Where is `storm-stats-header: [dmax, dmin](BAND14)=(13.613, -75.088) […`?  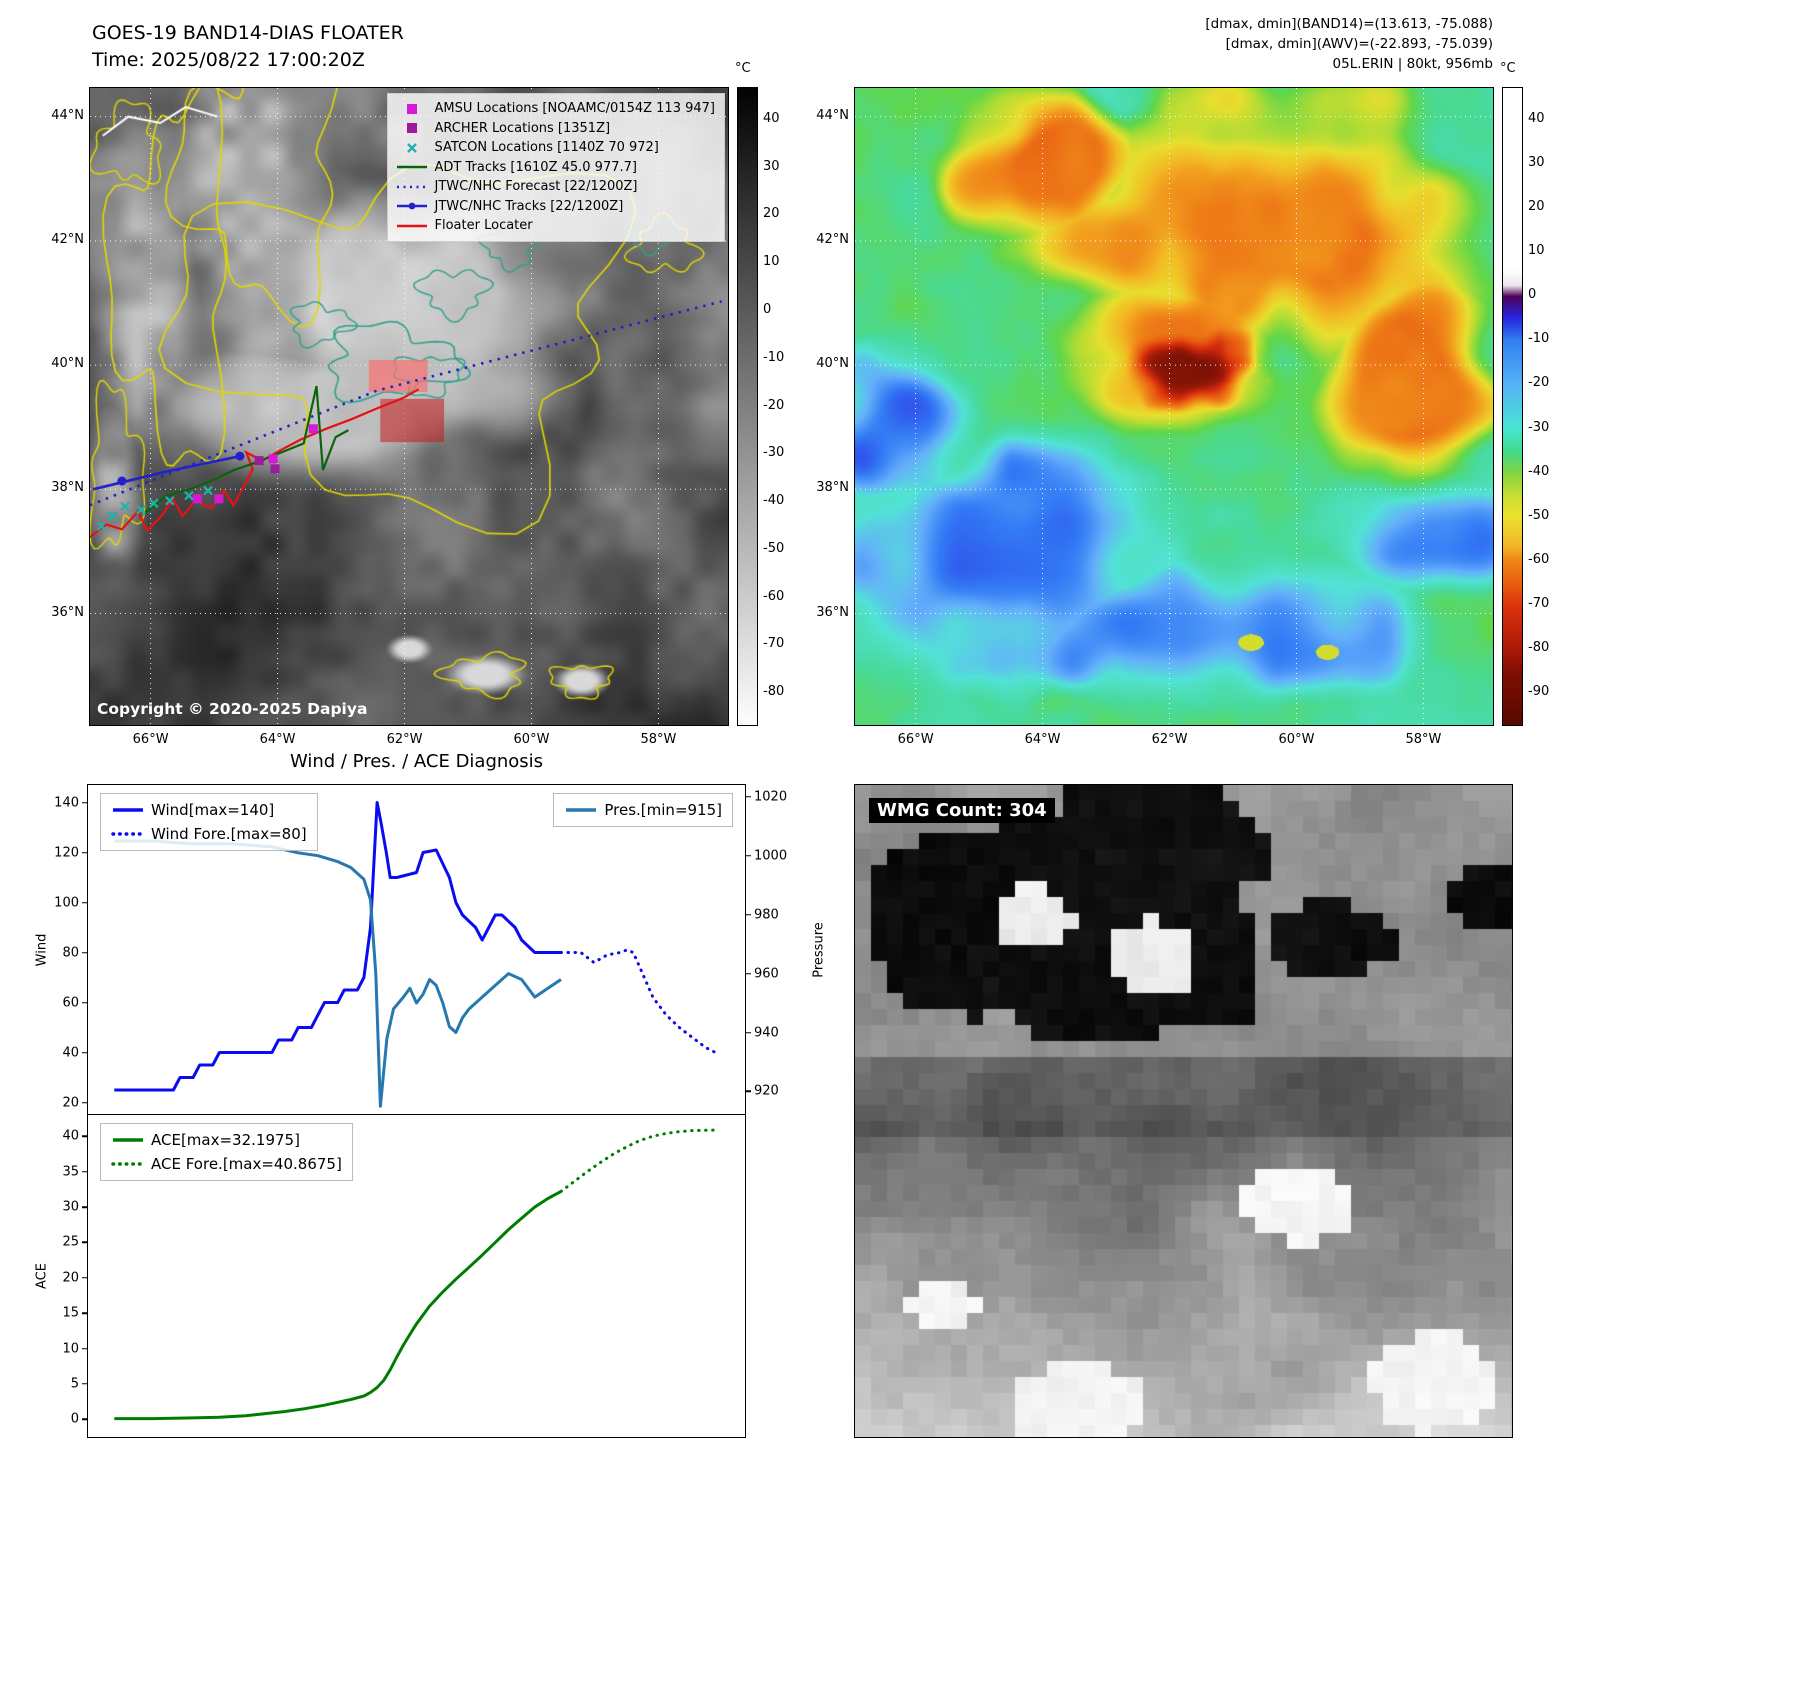 storm-stats-header: [dmax, dmin](BAND14)=(13.613, -75.088) [… is located at coordinates (1349, 44).